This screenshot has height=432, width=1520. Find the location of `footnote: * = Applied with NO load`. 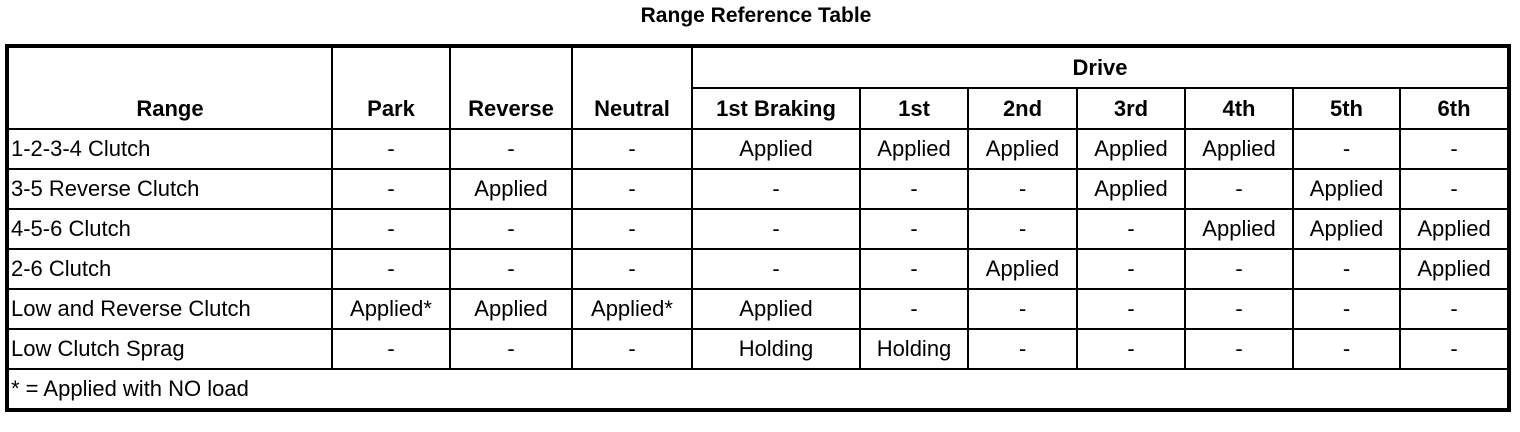

footnote: * = Applied with NO load is located at coordinates (758, 389).